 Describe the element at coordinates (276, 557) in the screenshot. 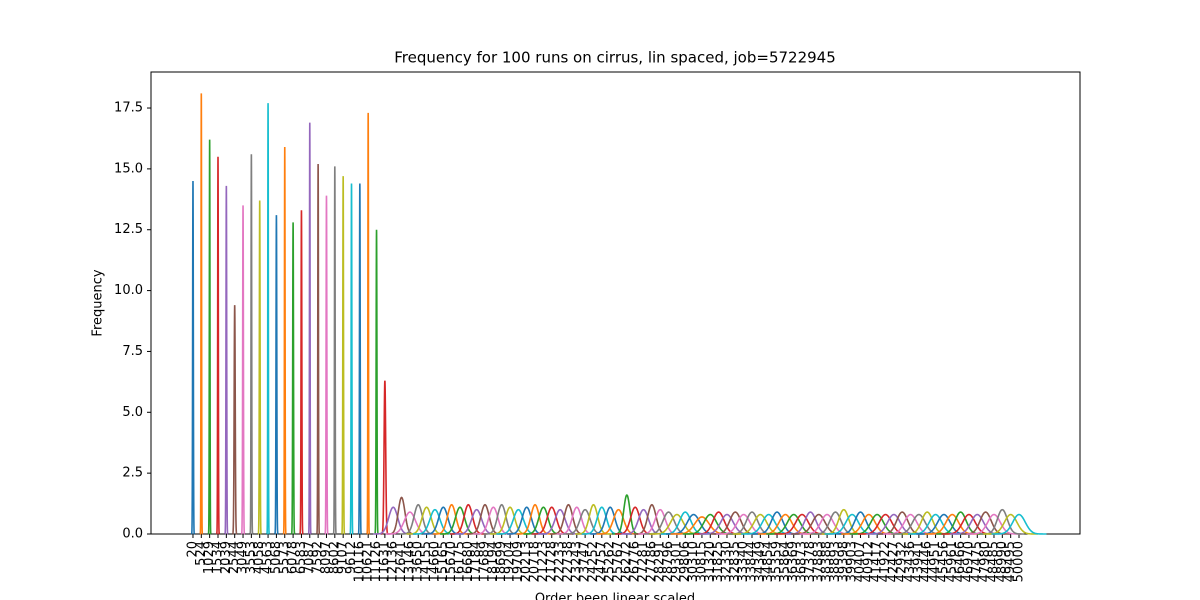

I see `x-tick-label: 5068` at that location.